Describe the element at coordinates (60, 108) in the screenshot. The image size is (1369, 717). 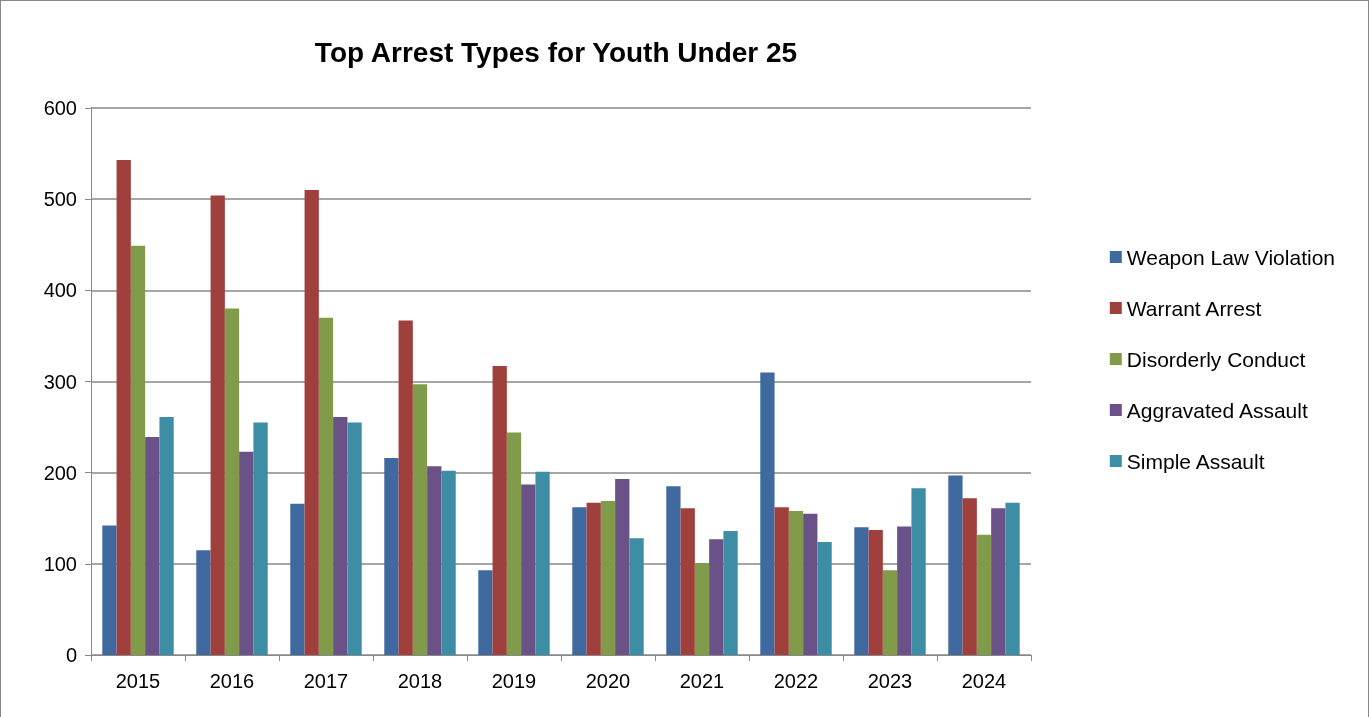
I see `y-tick-label: 600` at that location.